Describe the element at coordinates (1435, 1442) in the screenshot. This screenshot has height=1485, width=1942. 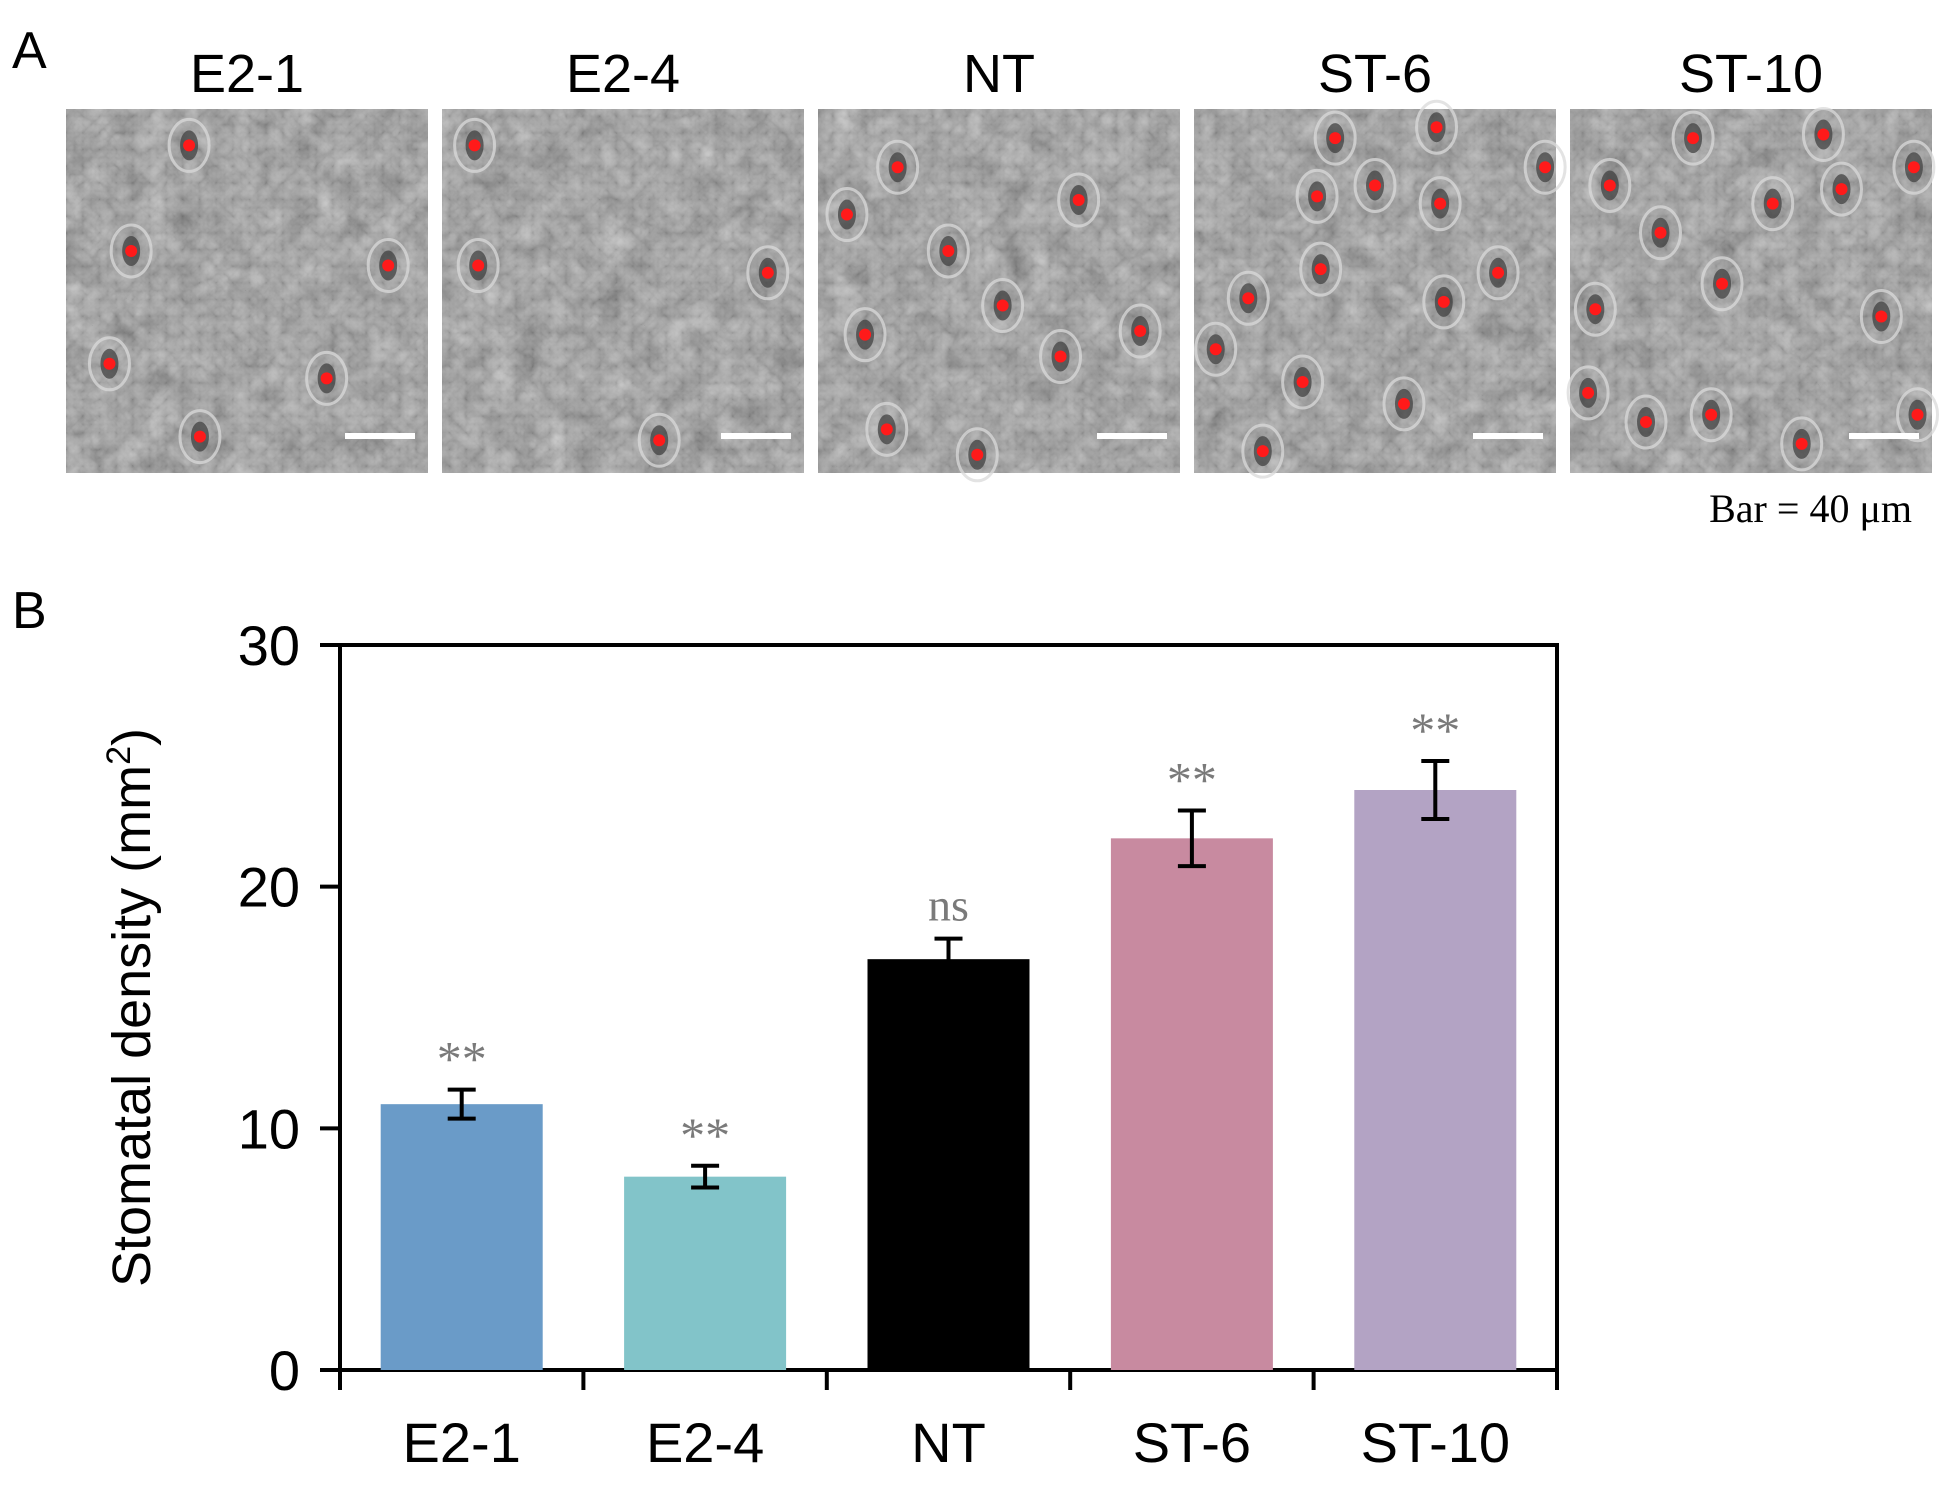
I see `x-tick-label-st-10: ST-10` at that location.